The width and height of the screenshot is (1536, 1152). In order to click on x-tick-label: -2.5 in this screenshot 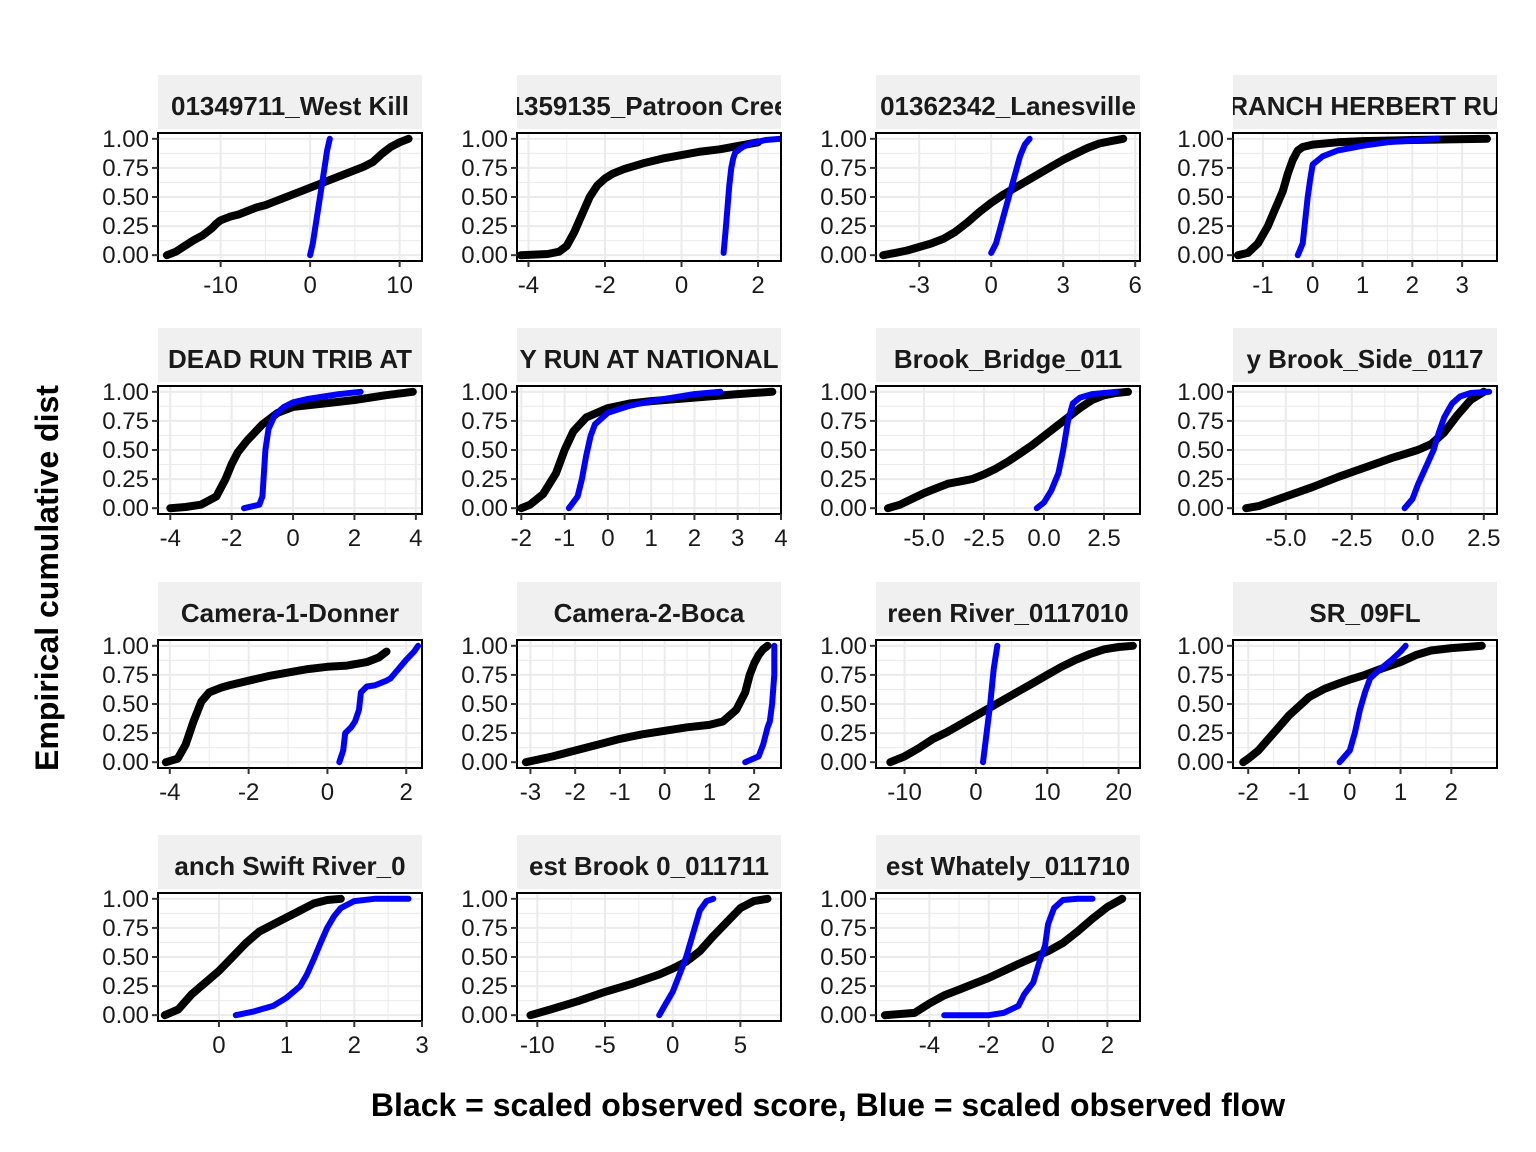, I will do `click(983, 538)`.